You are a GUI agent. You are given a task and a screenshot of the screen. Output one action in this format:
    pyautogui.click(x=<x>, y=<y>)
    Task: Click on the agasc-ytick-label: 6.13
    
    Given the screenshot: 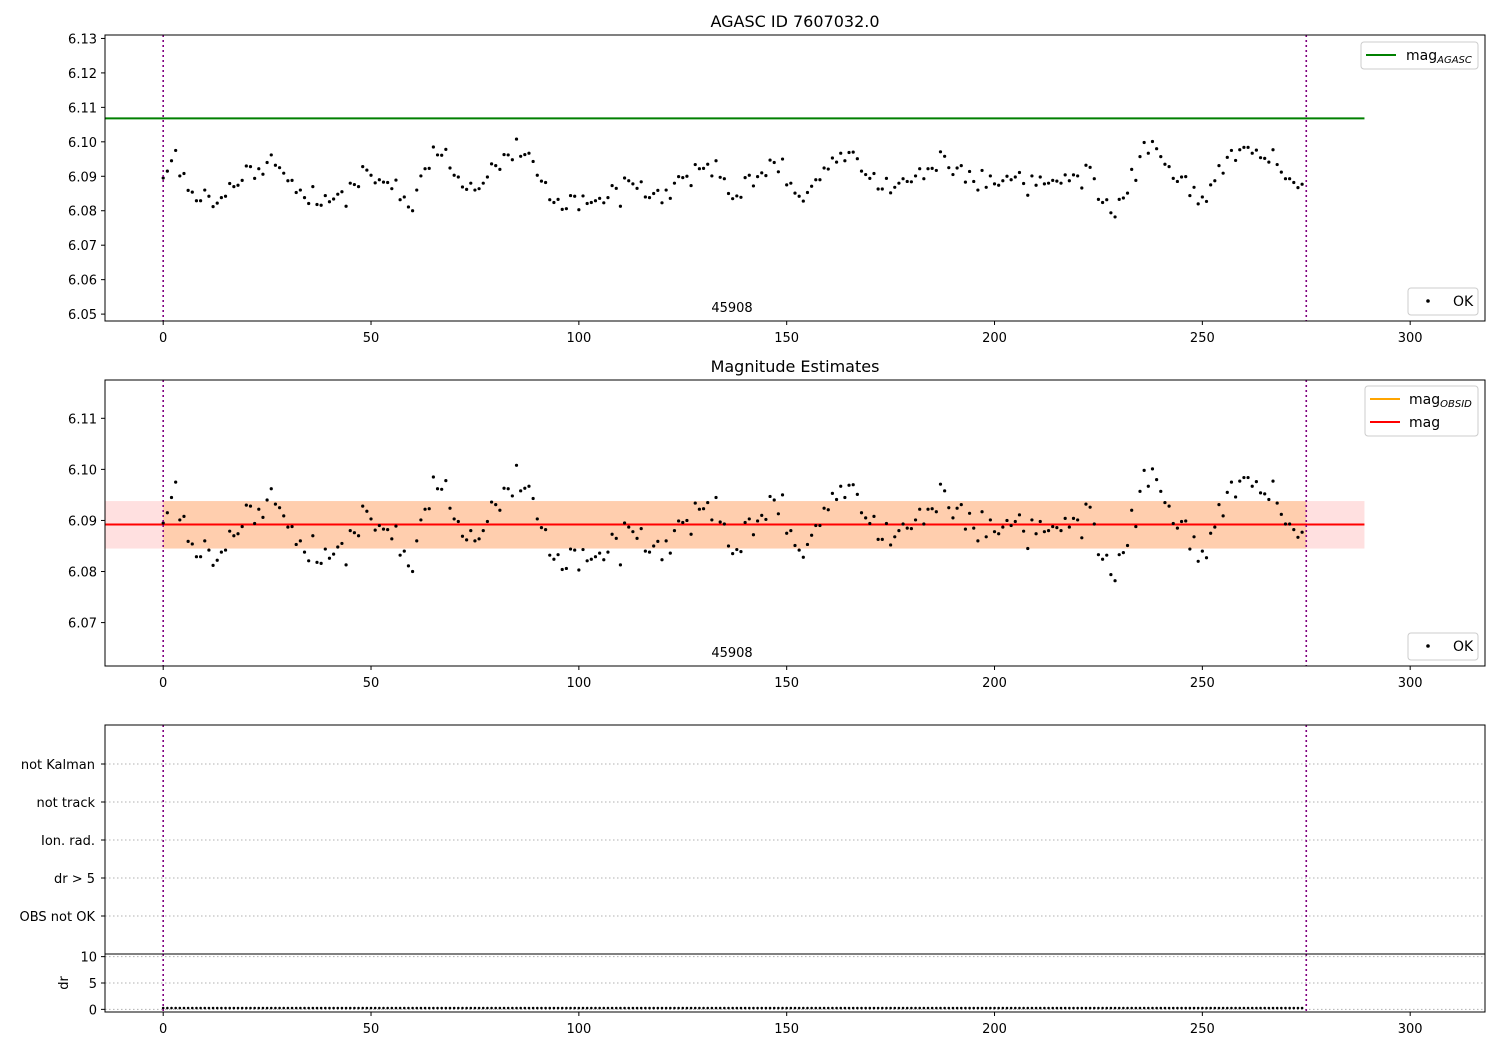 What is the action you would take?
    pyautogui.click(x=82, y=39)
    